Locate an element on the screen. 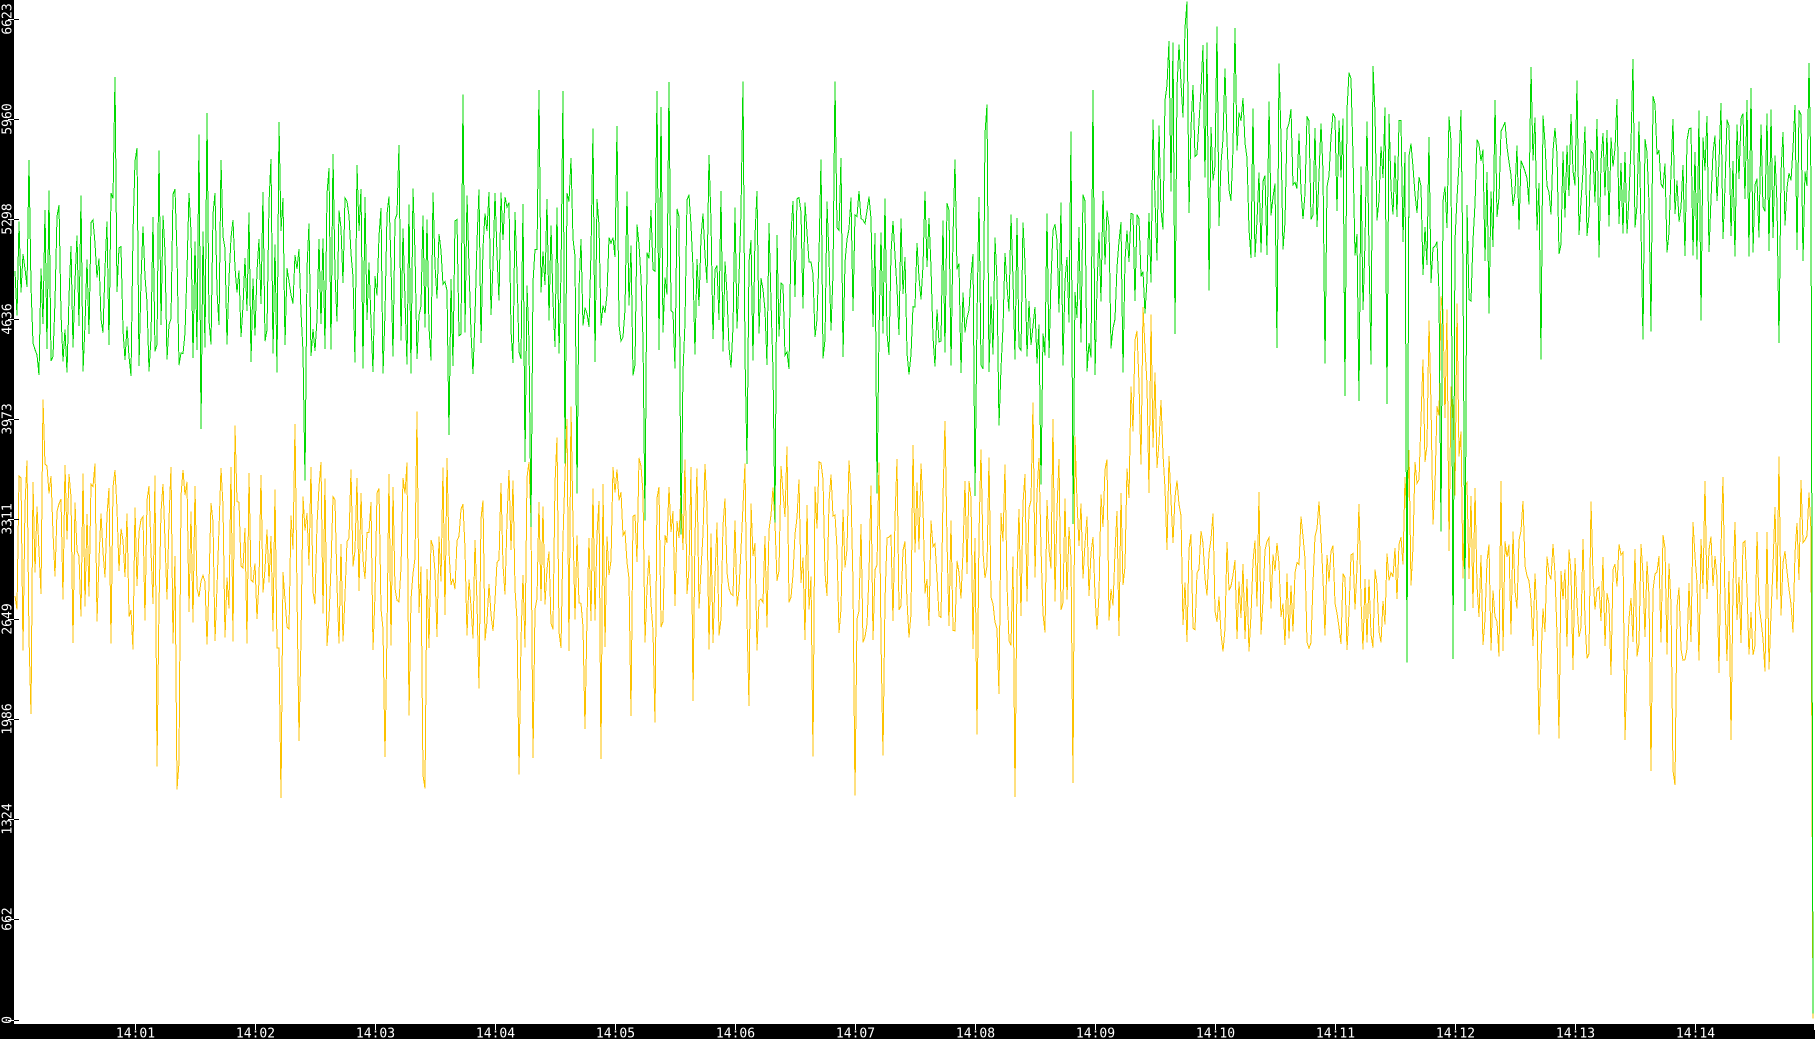 This screenshot has width=1815, height=1039. x-tick-label: 14:09 is located at coordinates (1095, 1033).